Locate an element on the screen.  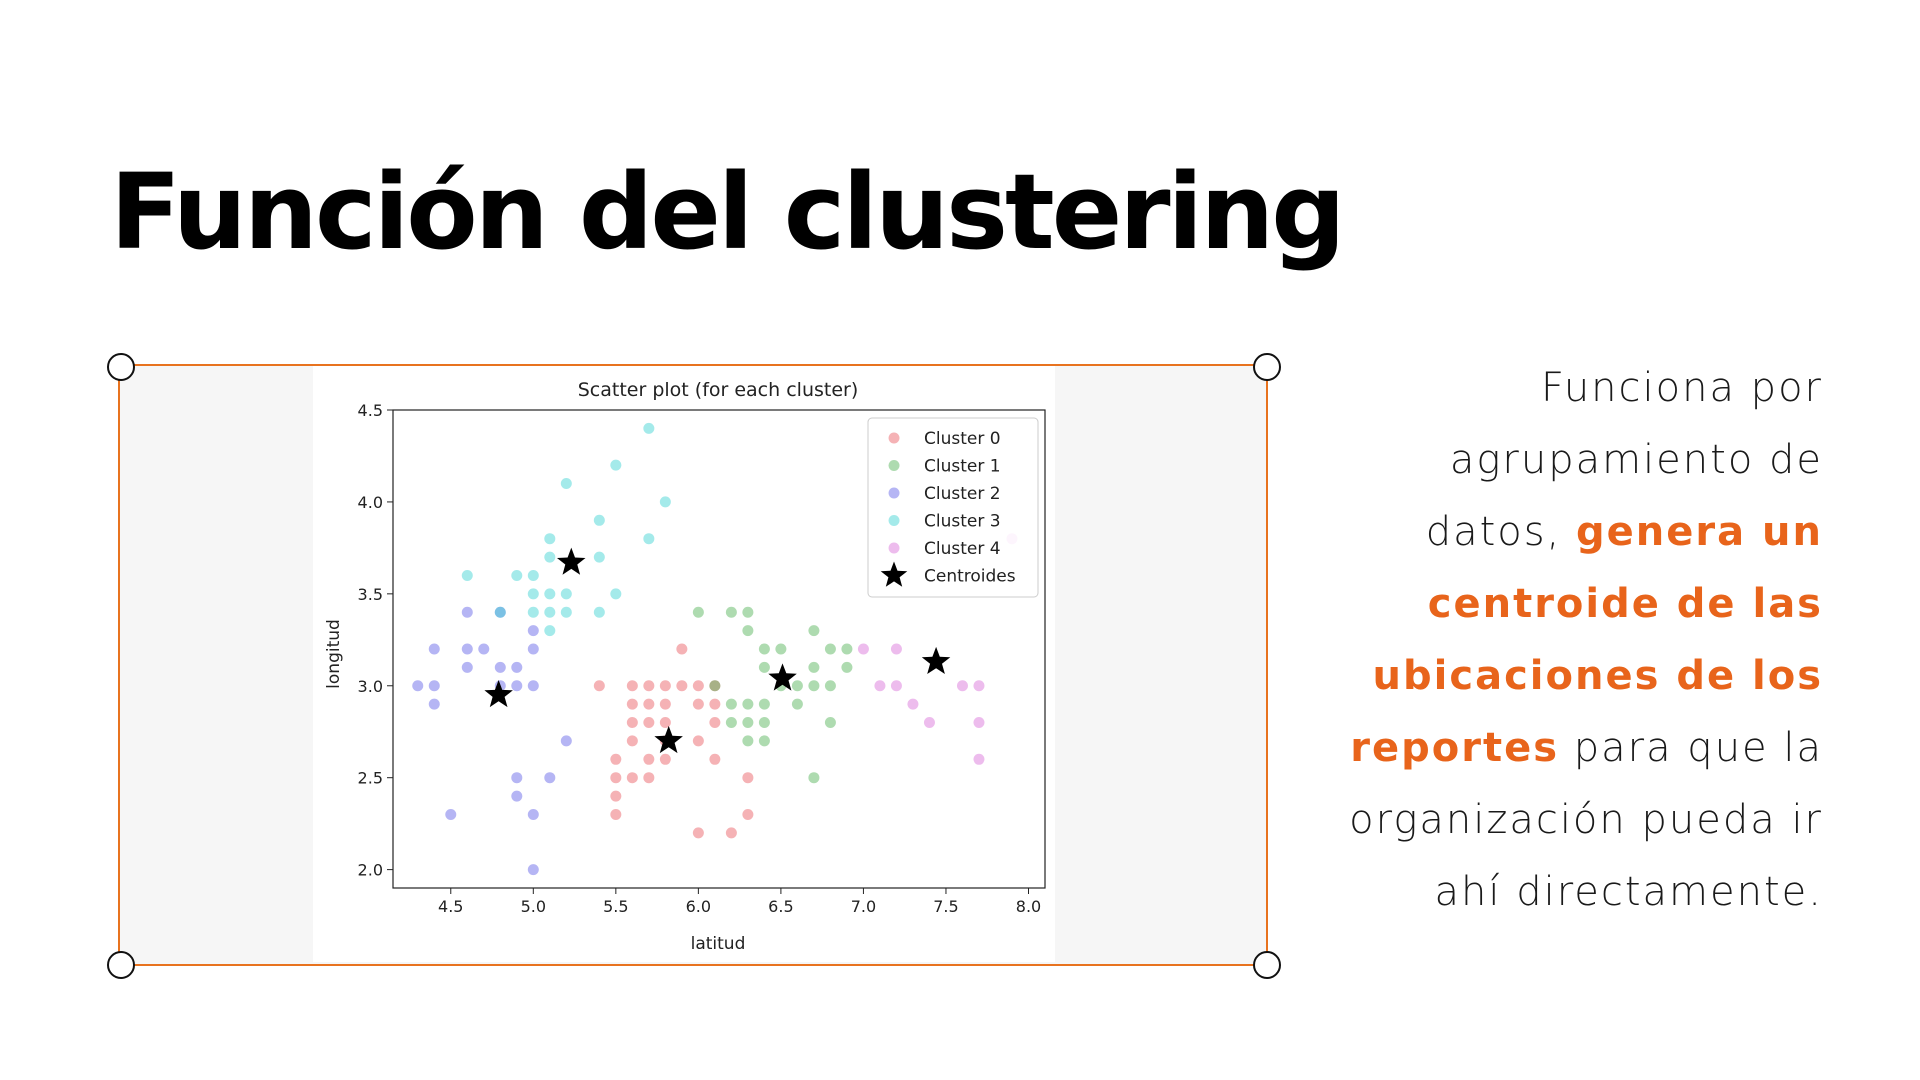
y-tick-label: 4.0 is located at coordinates (370, 502).